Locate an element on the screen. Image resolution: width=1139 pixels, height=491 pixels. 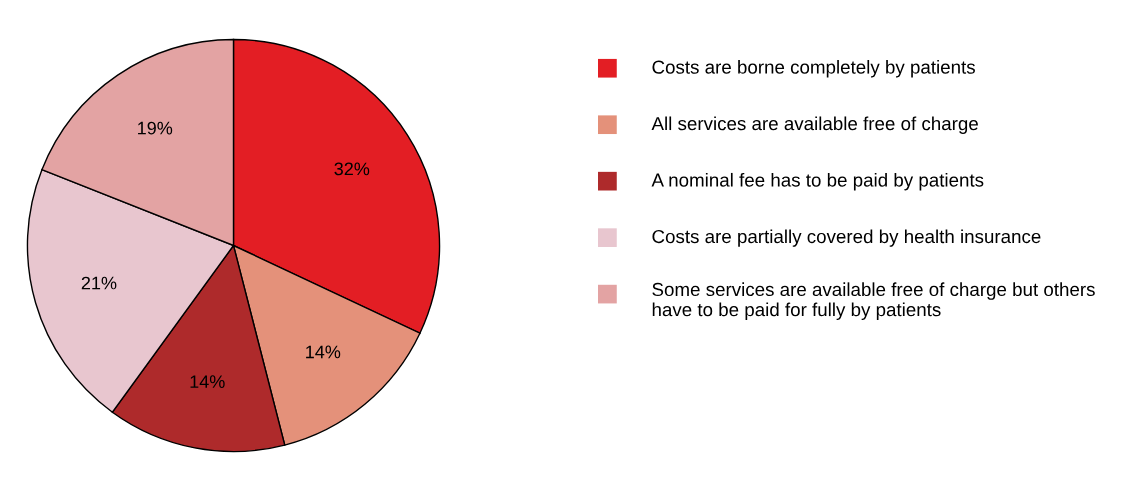
legend-label: A nominal fee has to be paid by patients is located at coordinates (817, 181).